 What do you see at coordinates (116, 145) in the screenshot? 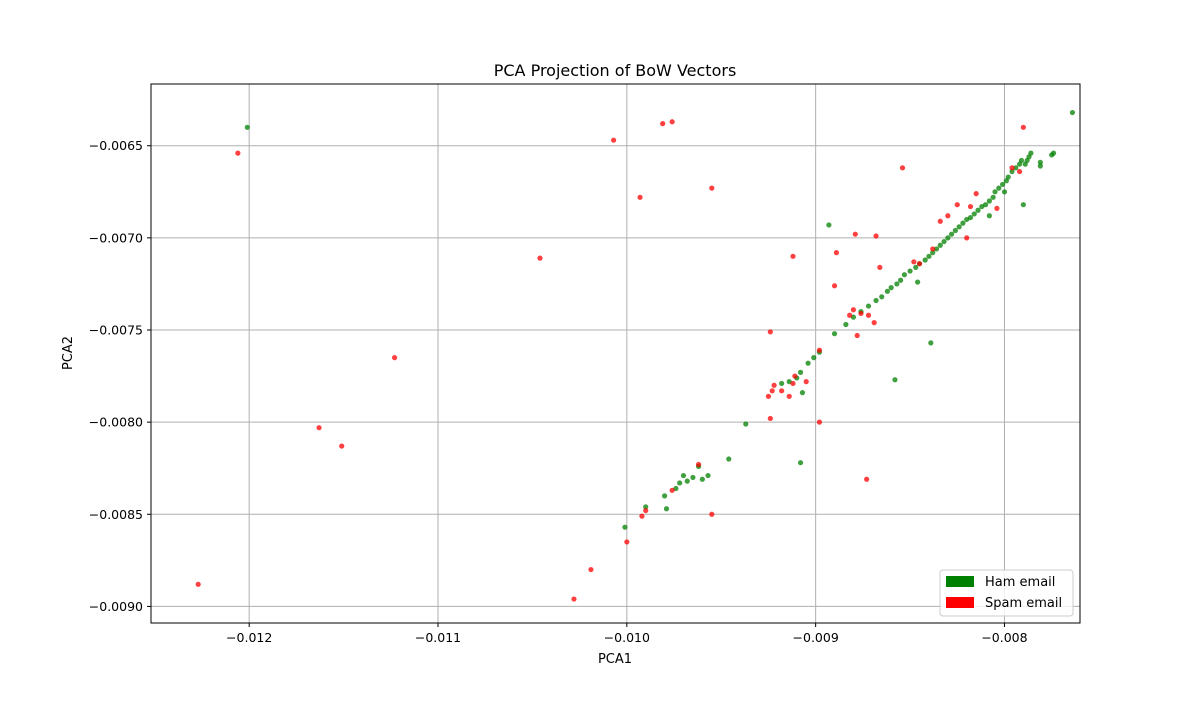
I see `y-tick-label: −0.0065` at bounding box center [116, 145].